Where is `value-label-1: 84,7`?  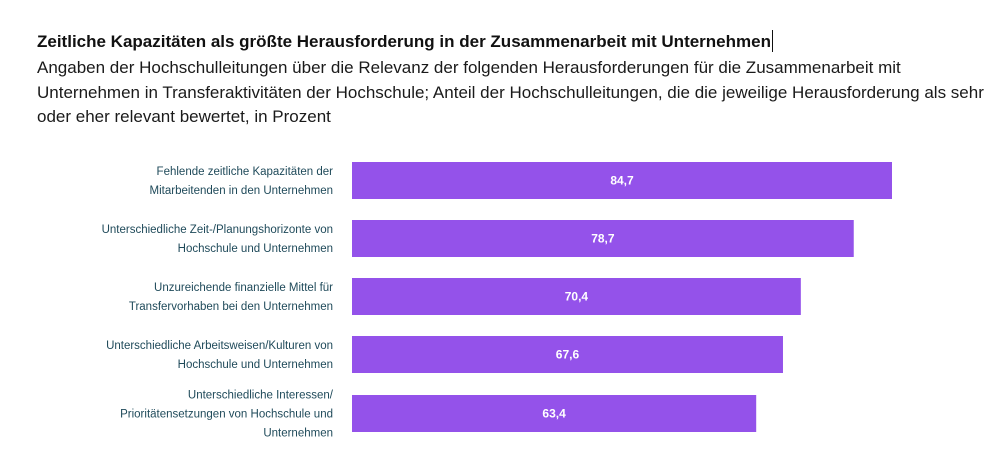
value-label-1: 84,7 is located at coordinates (622, 181).